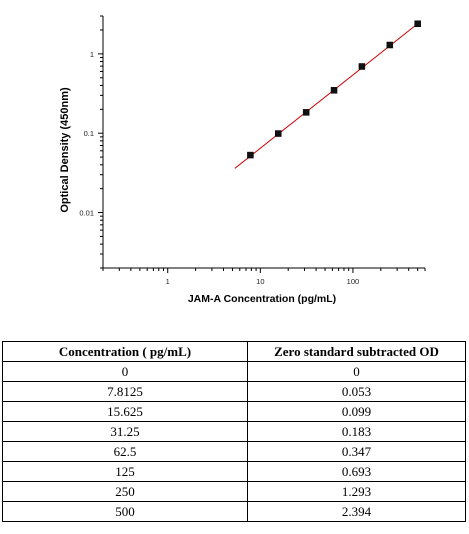 The height and width of the screenshot is (534, 469). Describe the element at coordinates (260, 281) in the screenshot. I see `x-tick-label: 10` at that location.